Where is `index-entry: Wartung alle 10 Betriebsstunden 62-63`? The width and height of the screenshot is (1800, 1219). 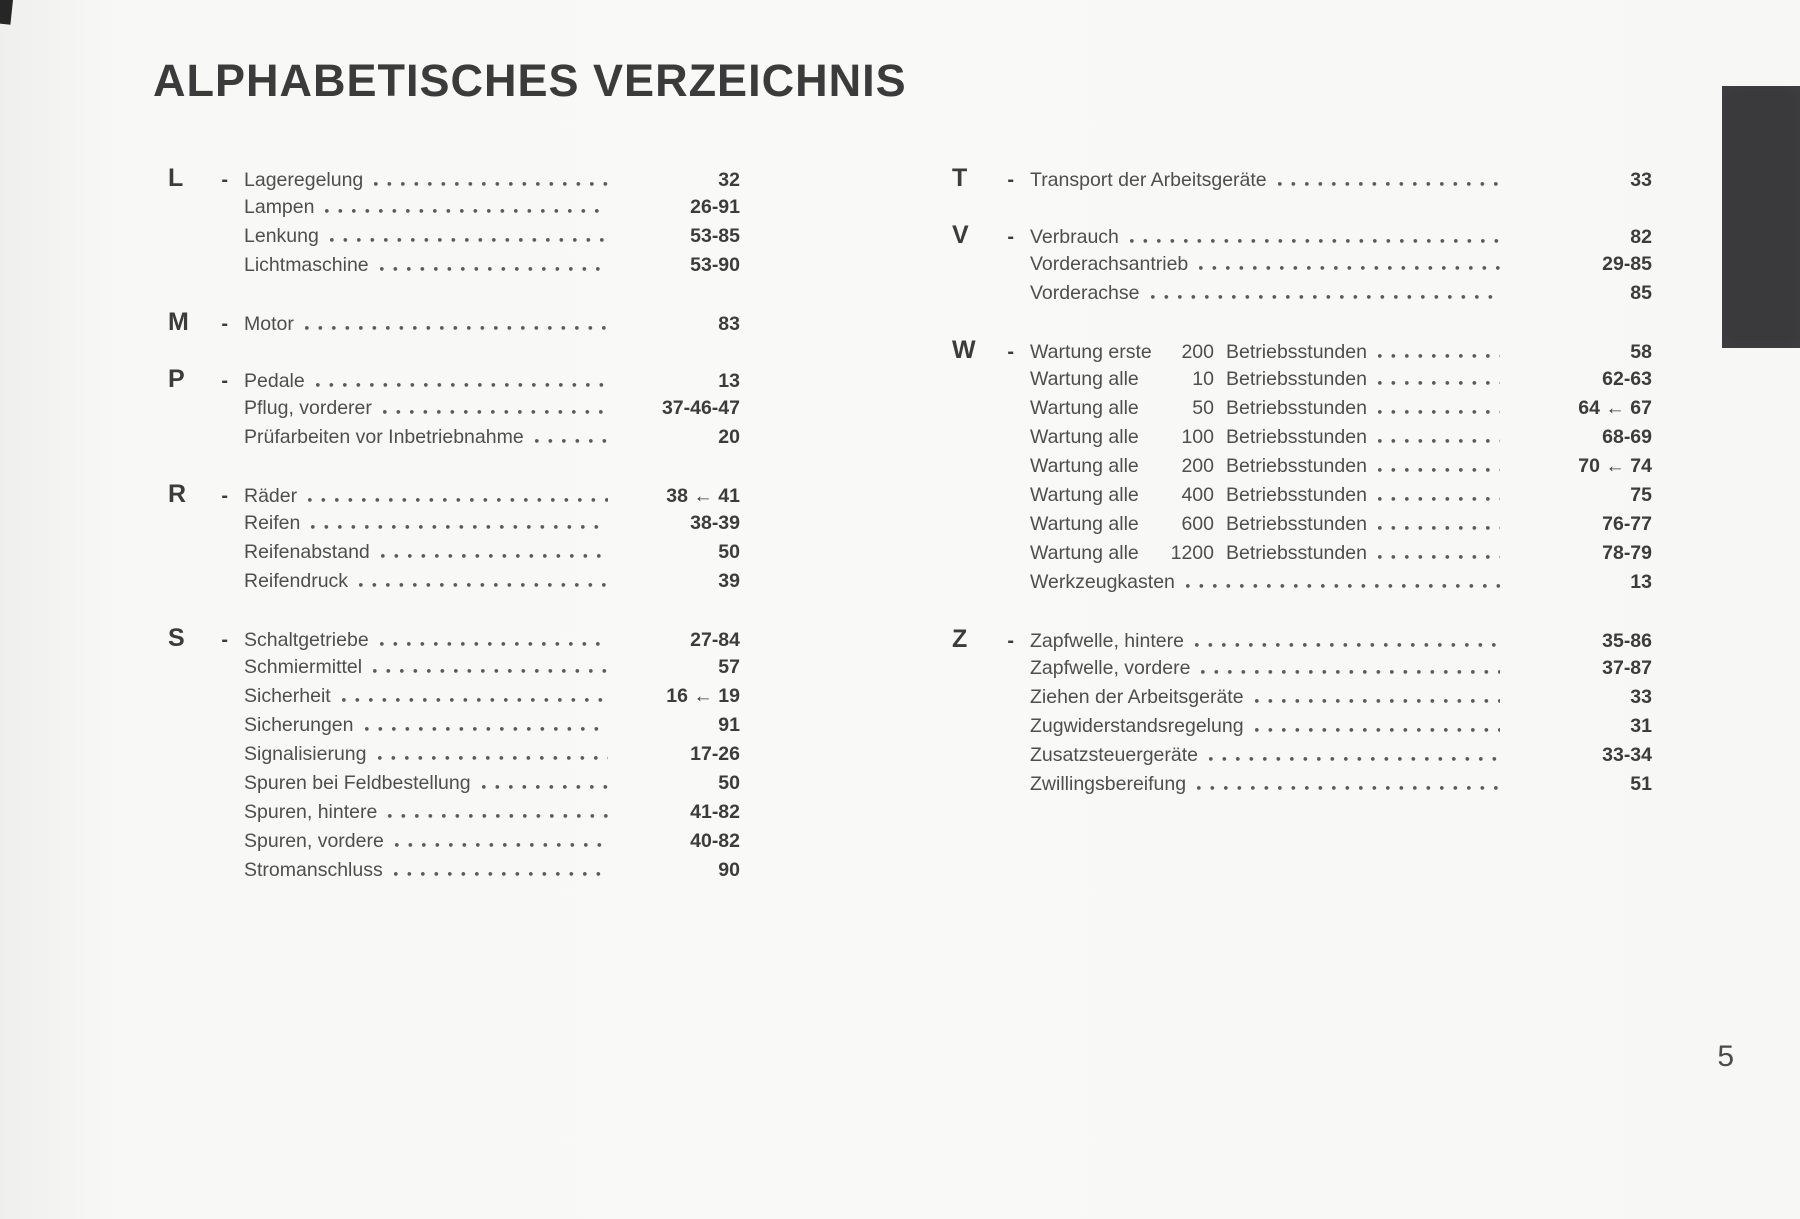
index-entry: Wartung alle 10 Betriebsstunden 62-63 is located at coordinates (1302, 379).